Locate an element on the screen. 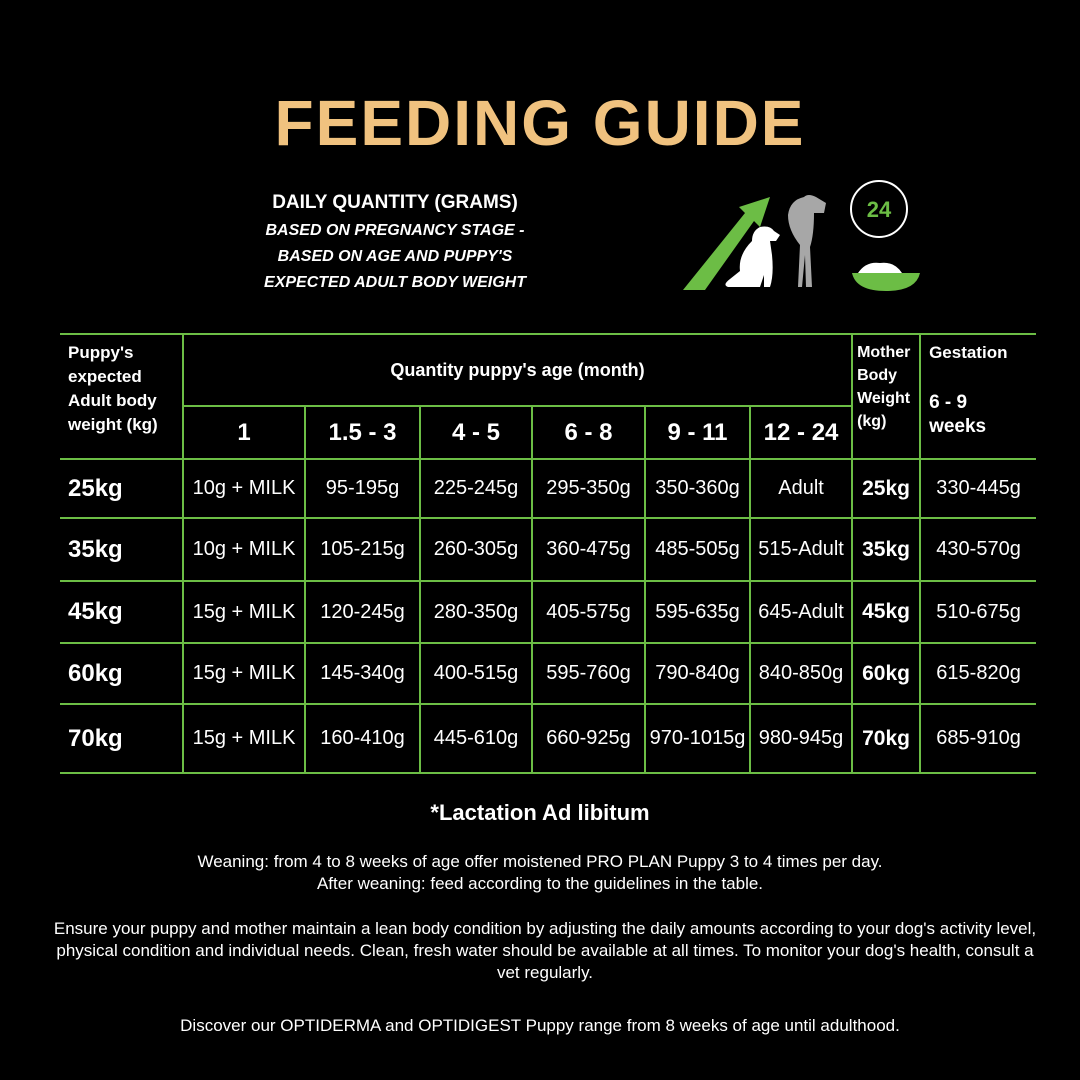 Image resolution: width=1080 pixels, height=1080 pixels. quantity-cell: 485-505g is located at coordinates (697, 549).